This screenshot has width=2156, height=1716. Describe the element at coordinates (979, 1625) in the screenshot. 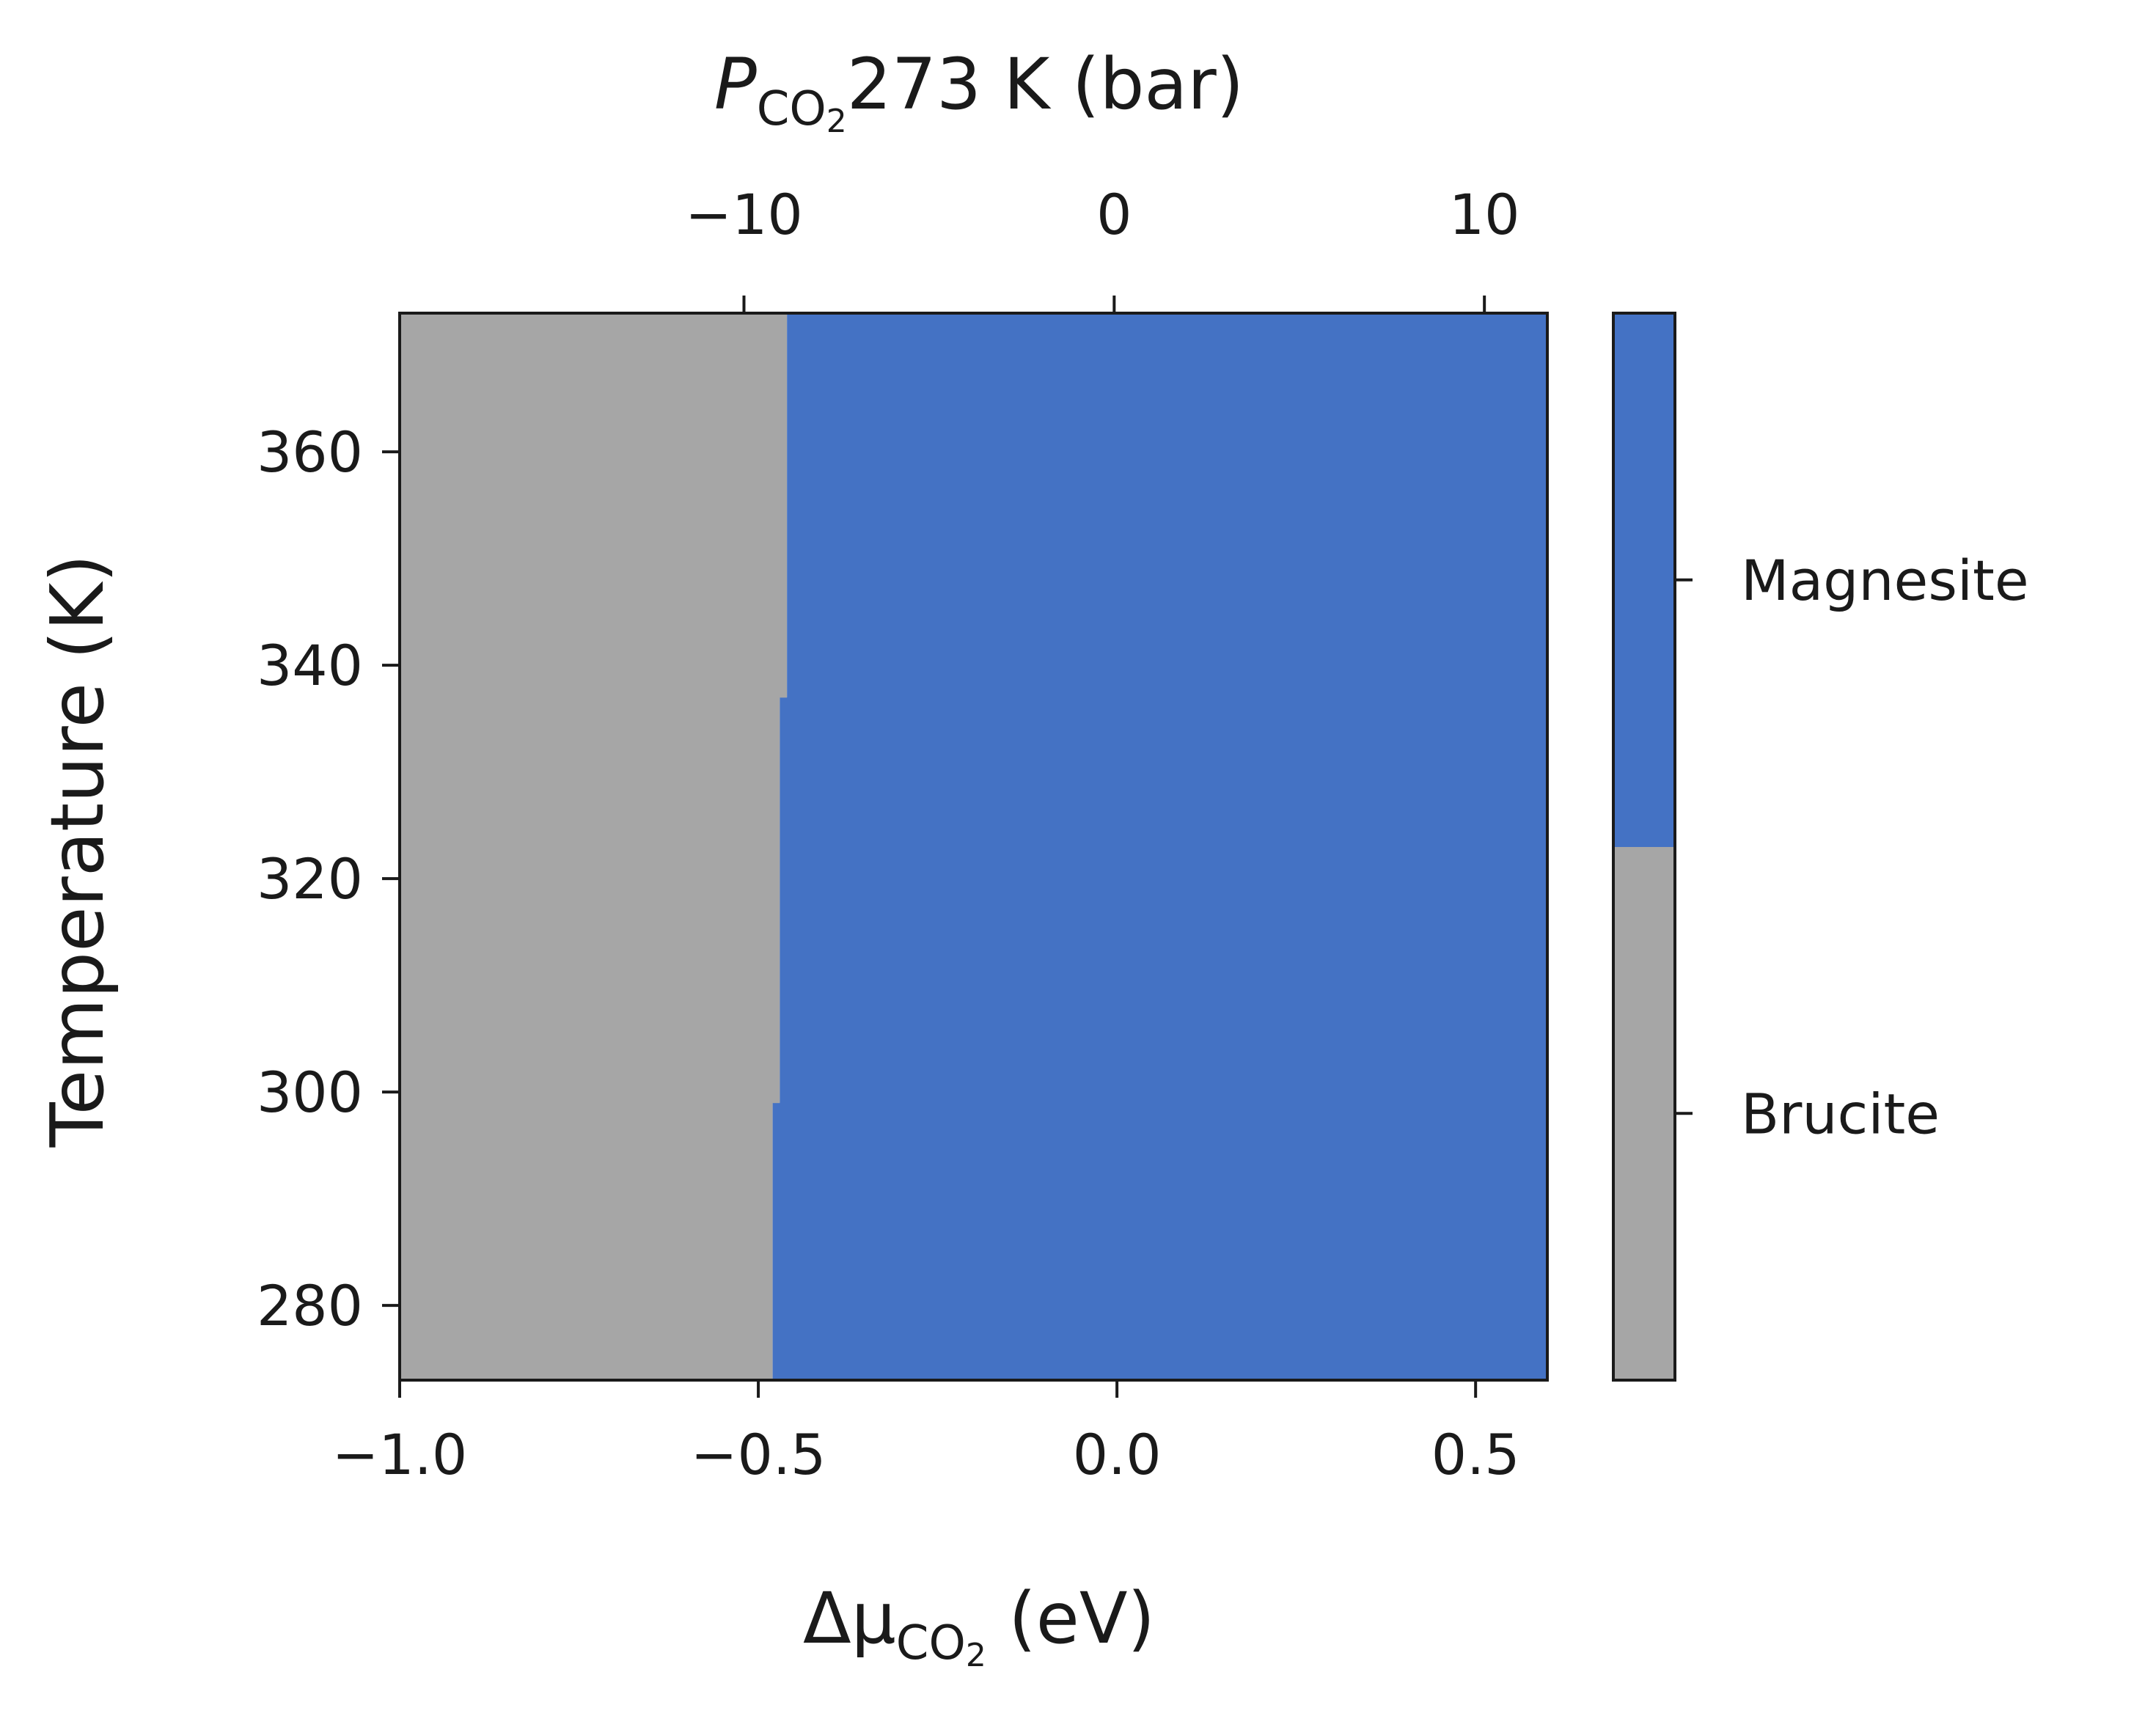

I see `x-axis-label: ΔμCO2 (eV)` at that location.